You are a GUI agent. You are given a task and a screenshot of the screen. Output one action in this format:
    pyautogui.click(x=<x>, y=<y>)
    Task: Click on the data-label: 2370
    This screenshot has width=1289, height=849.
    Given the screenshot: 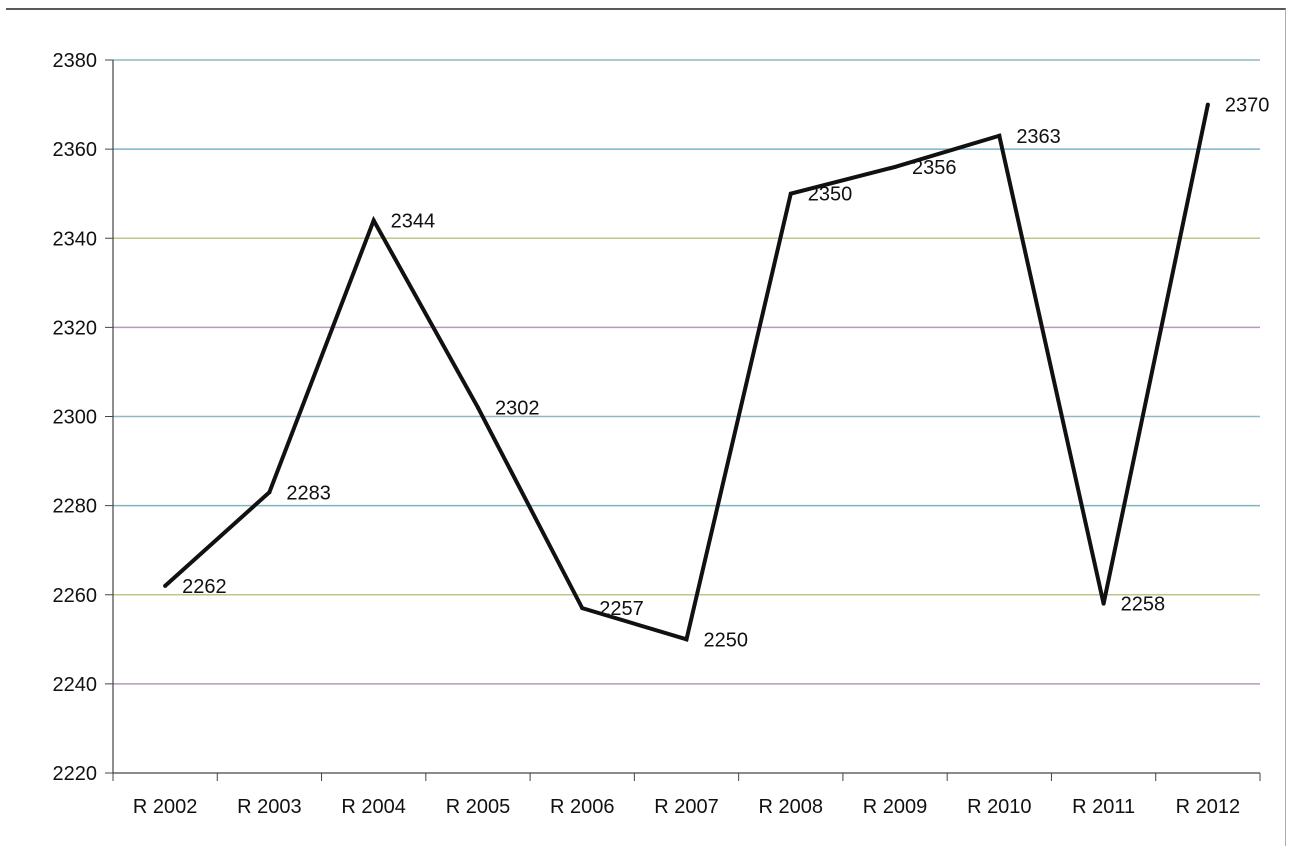 What is the action you would take?
    pyautogui.click(x=1247, y=106)
    